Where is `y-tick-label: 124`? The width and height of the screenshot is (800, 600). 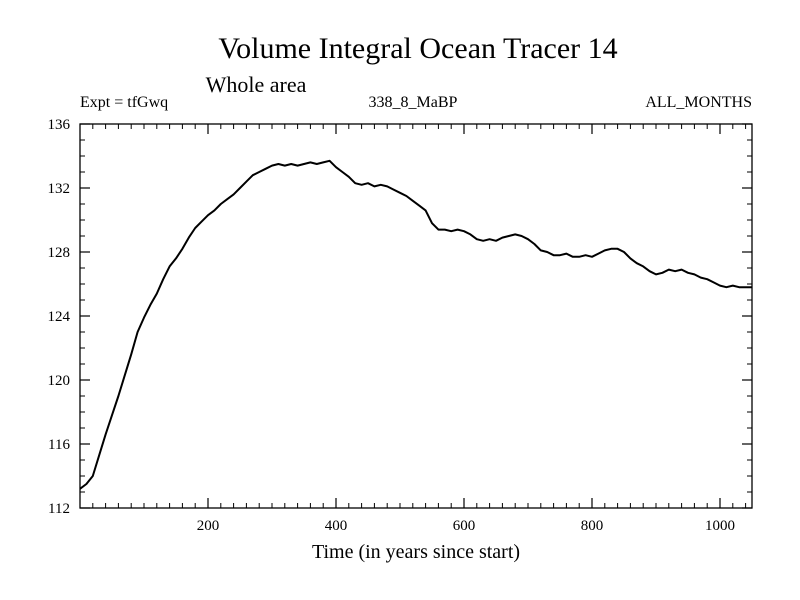 y-tick-label: 124 is located at coordinates (59, 317).